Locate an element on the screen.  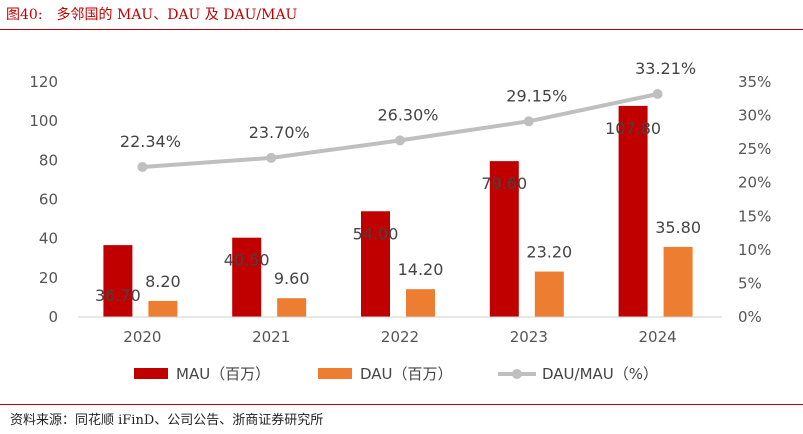
left-axis-tick-label: 100 is located at coordinates (43, 121).